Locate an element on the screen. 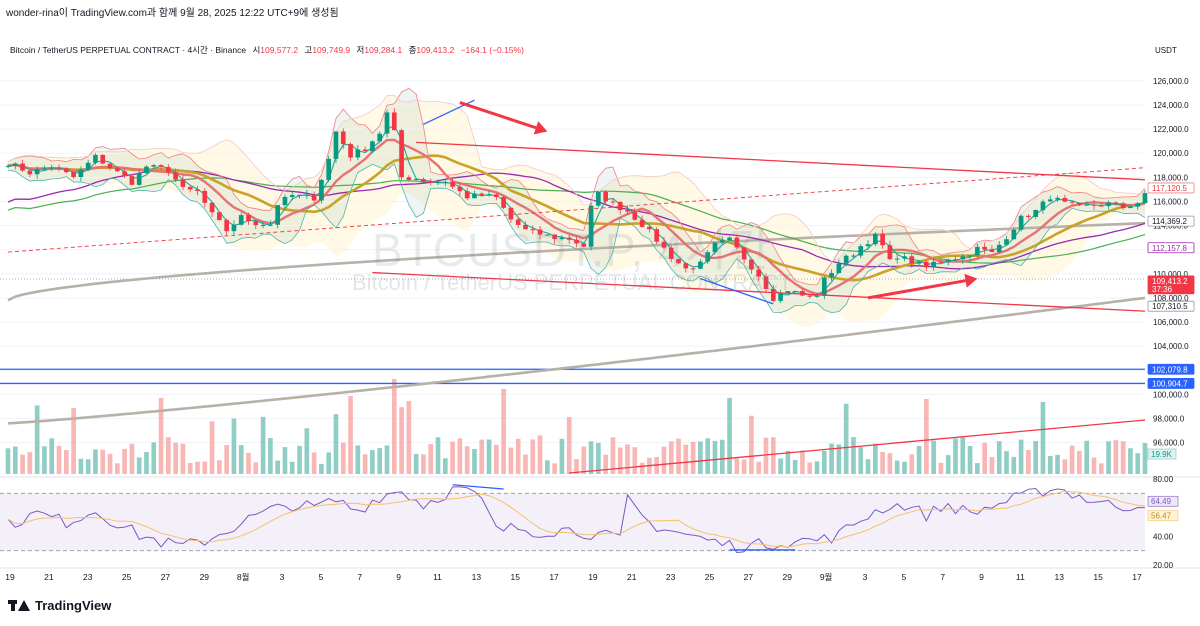 Image resolution: width=1200 pixels, height=626 pixels. currency-label: USDT is located at coordinates (1166, 50).